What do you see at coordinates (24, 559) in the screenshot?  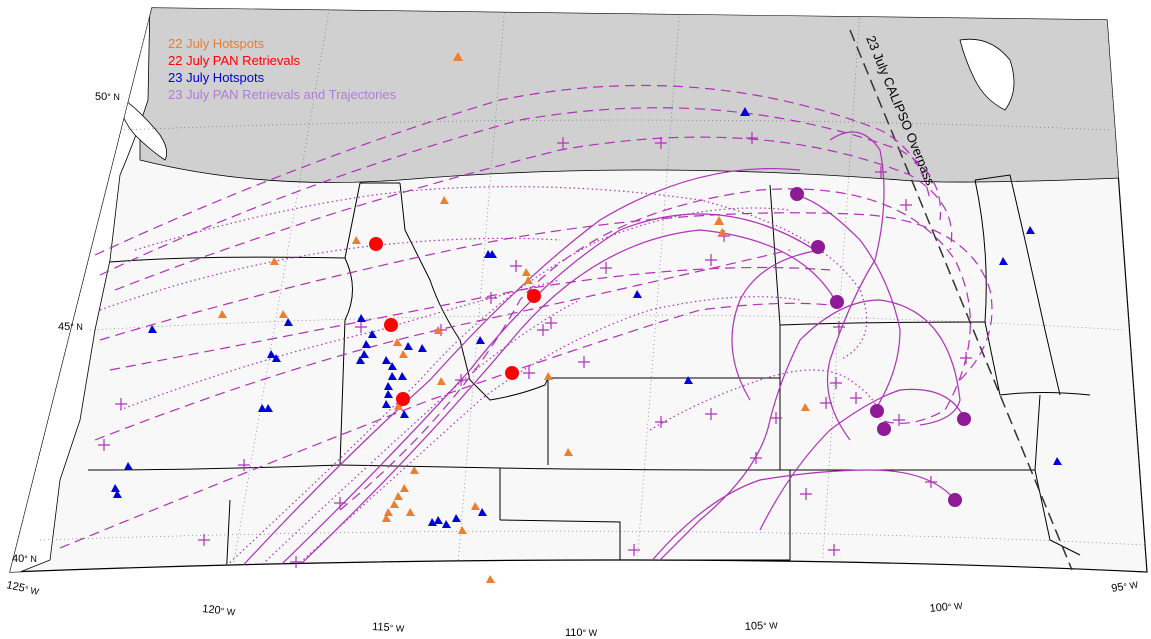 I see `lat-label-40: 40° N` at bounding box center [24, 559].